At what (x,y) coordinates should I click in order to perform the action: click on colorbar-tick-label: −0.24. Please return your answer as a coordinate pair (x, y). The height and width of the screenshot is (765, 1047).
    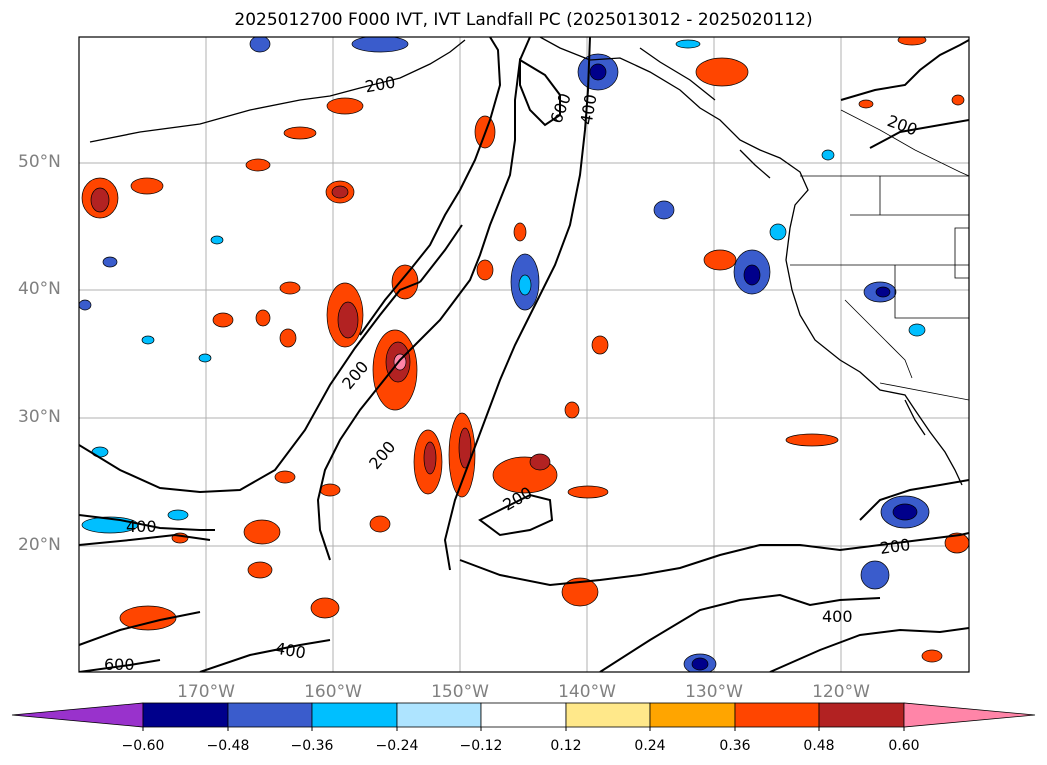
    Looking at the image, I should click on (397, 746).